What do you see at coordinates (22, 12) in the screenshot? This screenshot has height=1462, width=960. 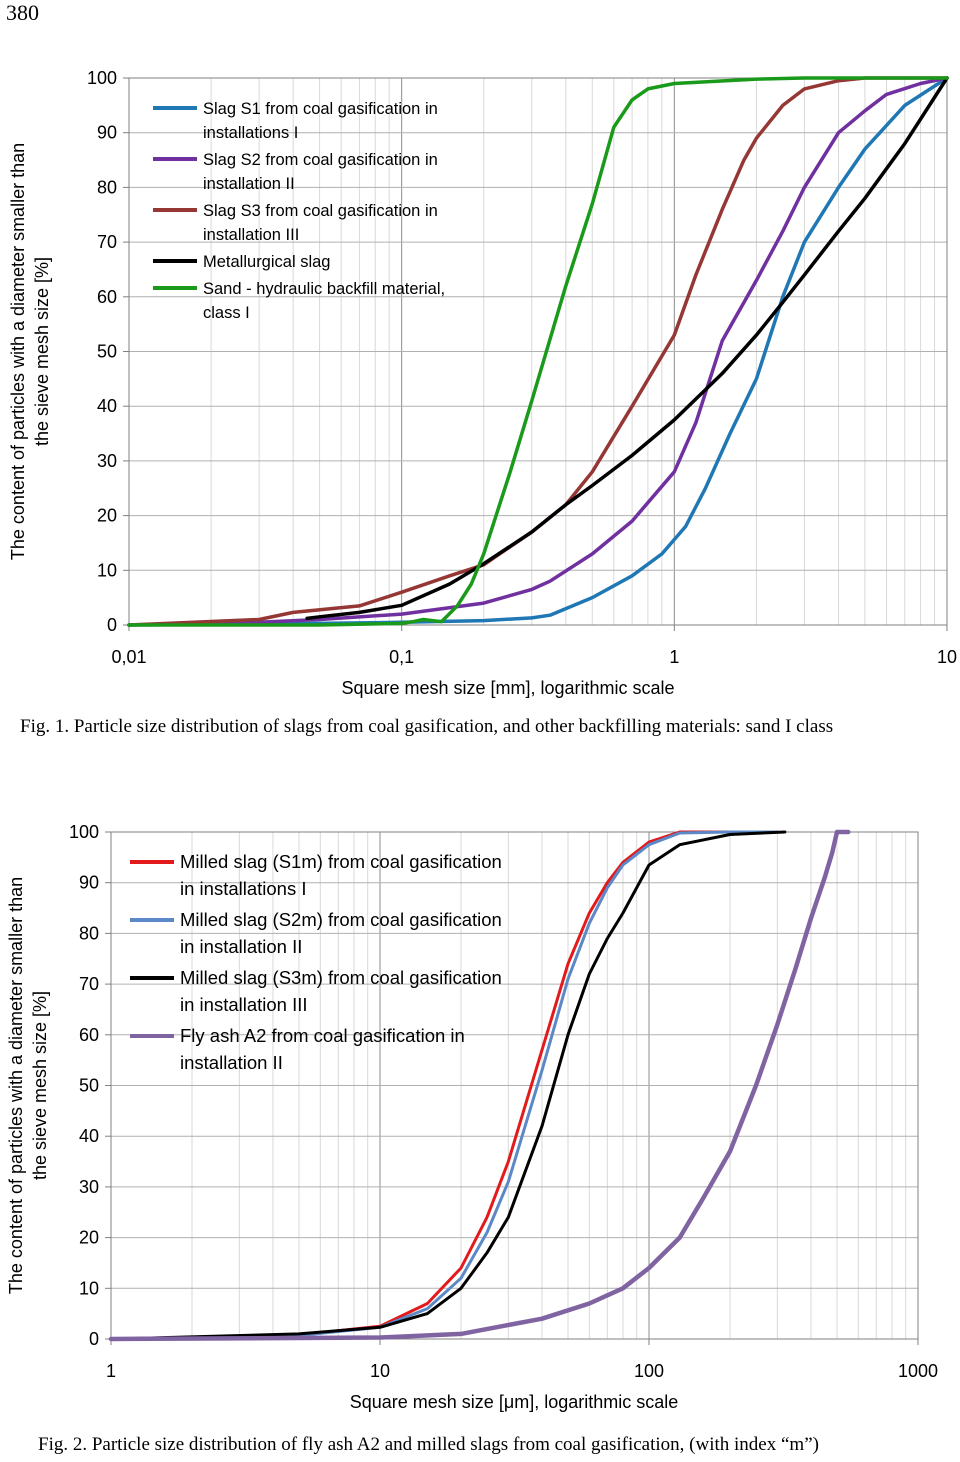 I see `page-number: 380` at bounding box center [22, 12].